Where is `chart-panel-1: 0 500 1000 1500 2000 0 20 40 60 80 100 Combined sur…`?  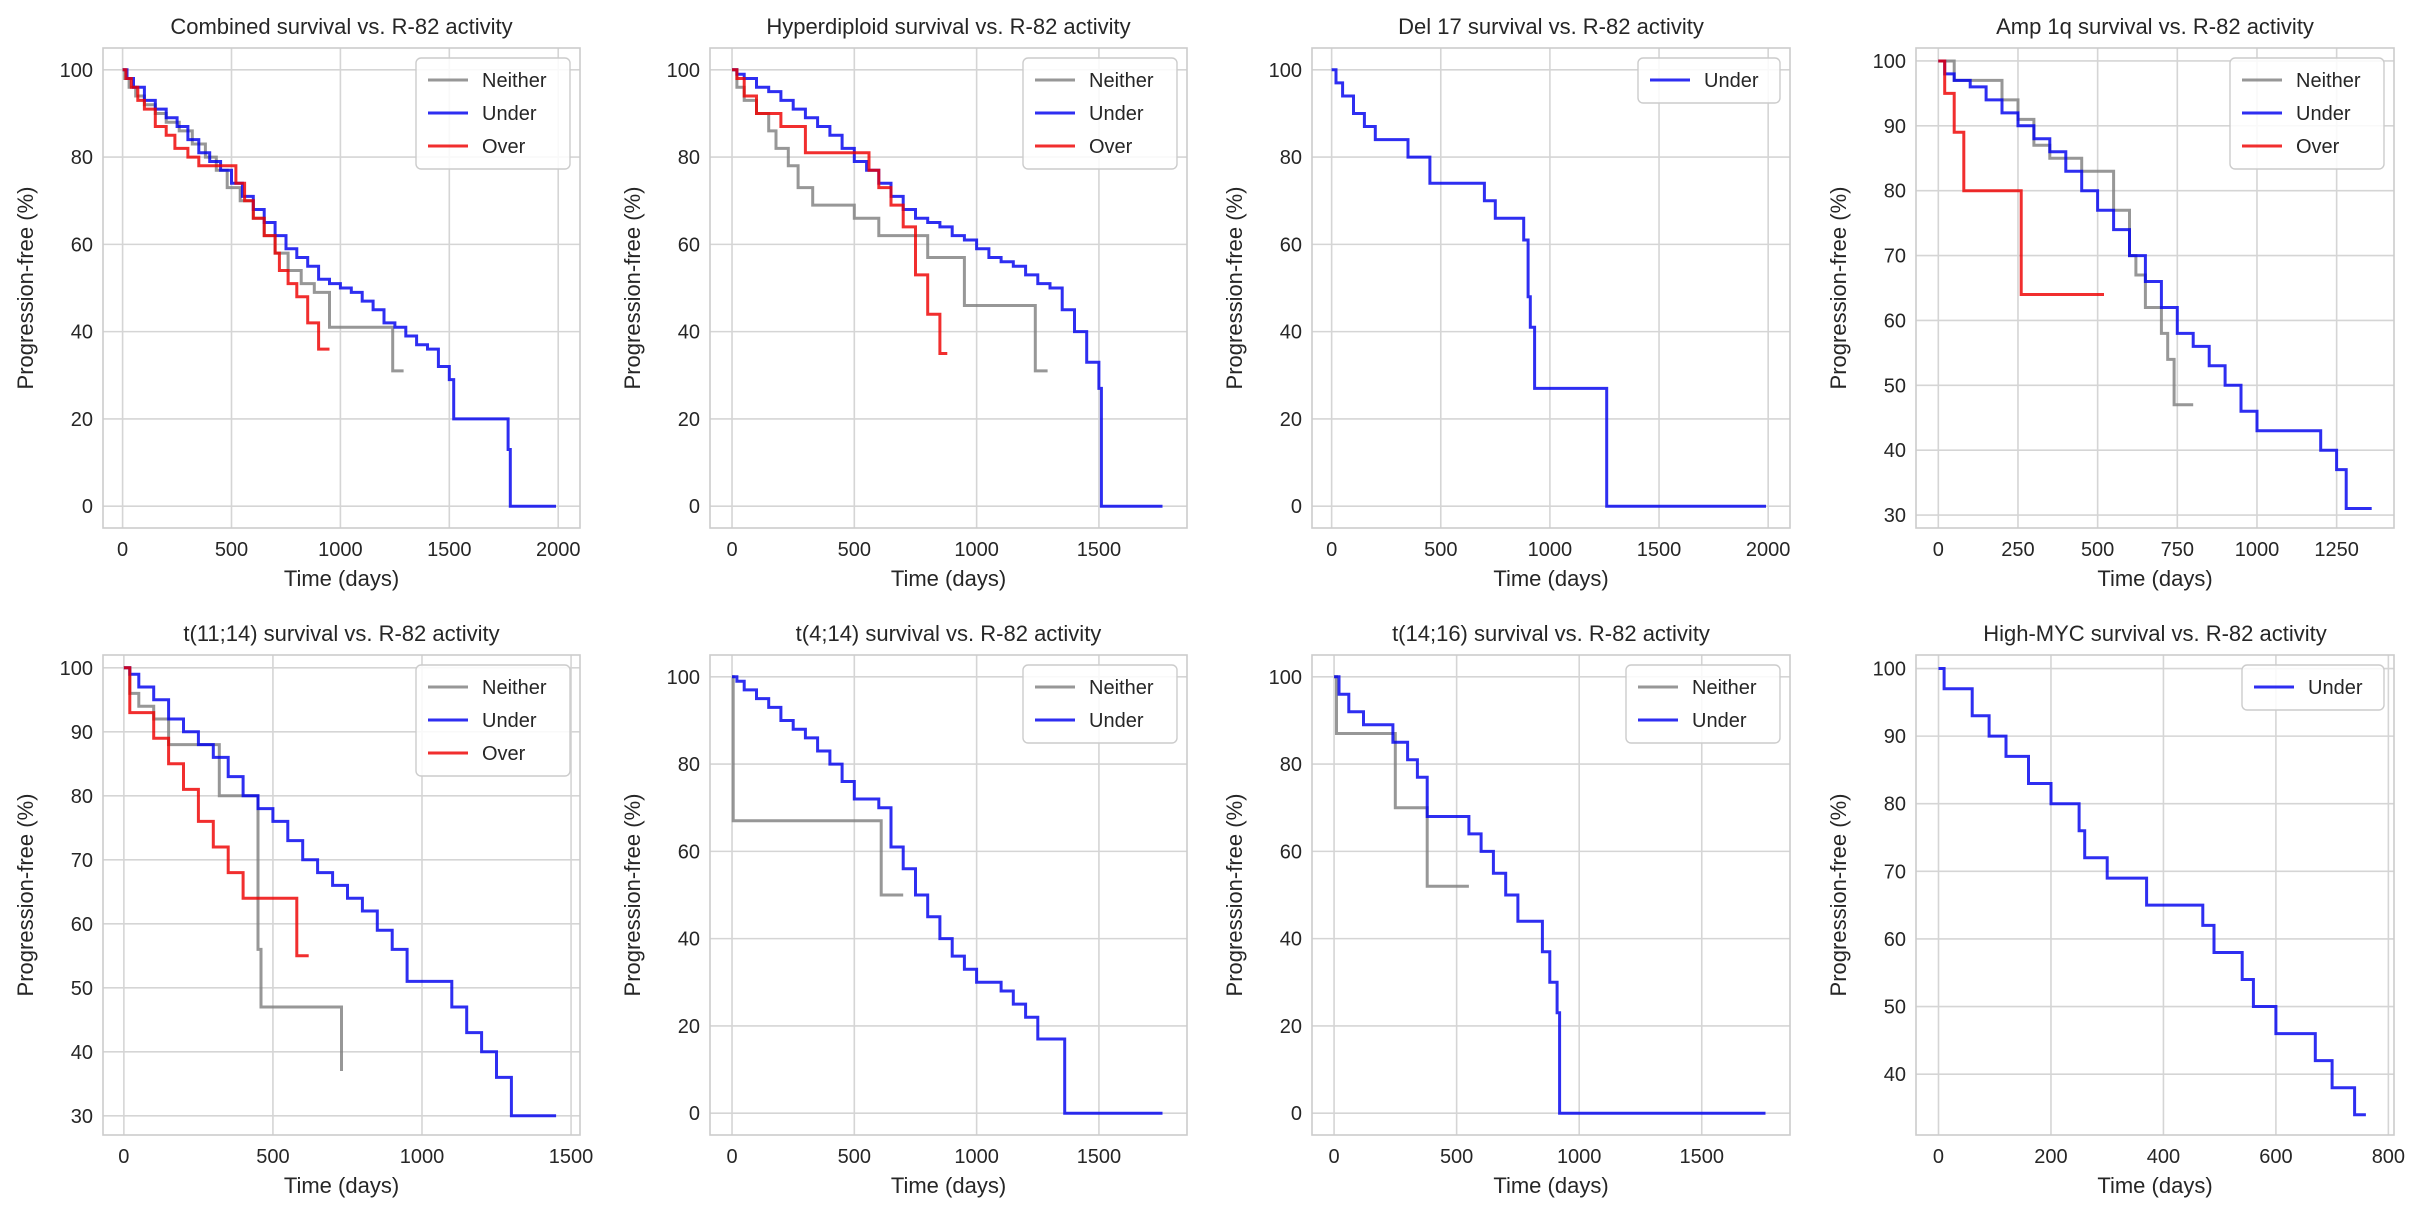 chart-panel-1: 0 500 1000 1500 2000 0 20 40 60 80 100 Combined sur… is located at coordinates (297, 302).